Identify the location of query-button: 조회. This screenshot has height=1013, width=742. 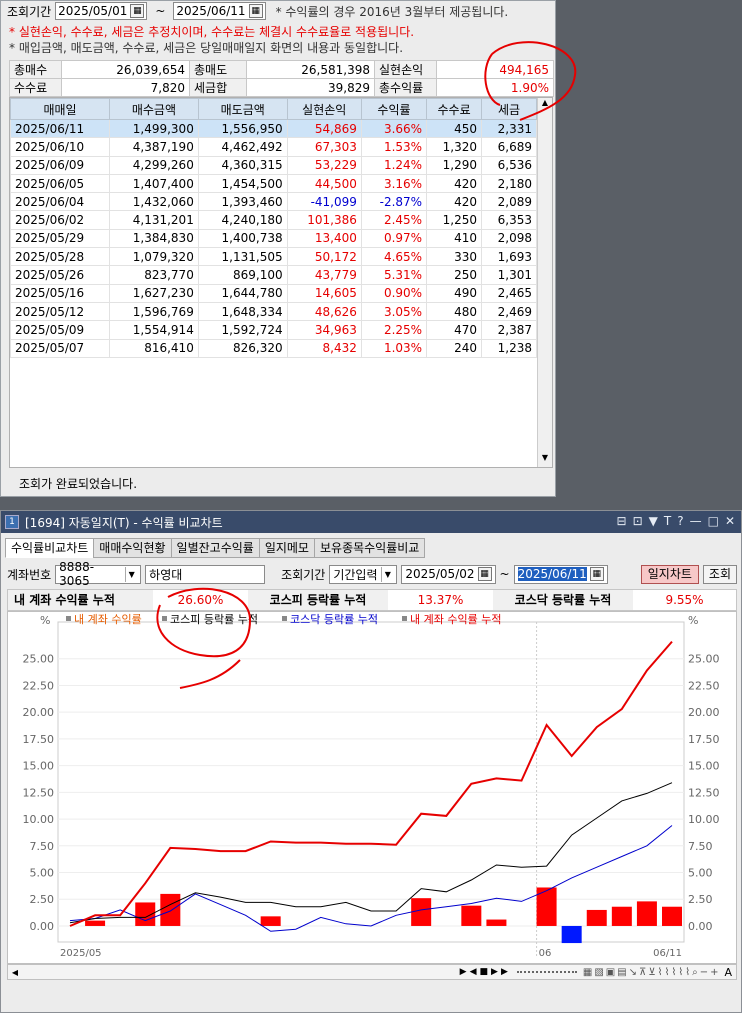
(719, 574).